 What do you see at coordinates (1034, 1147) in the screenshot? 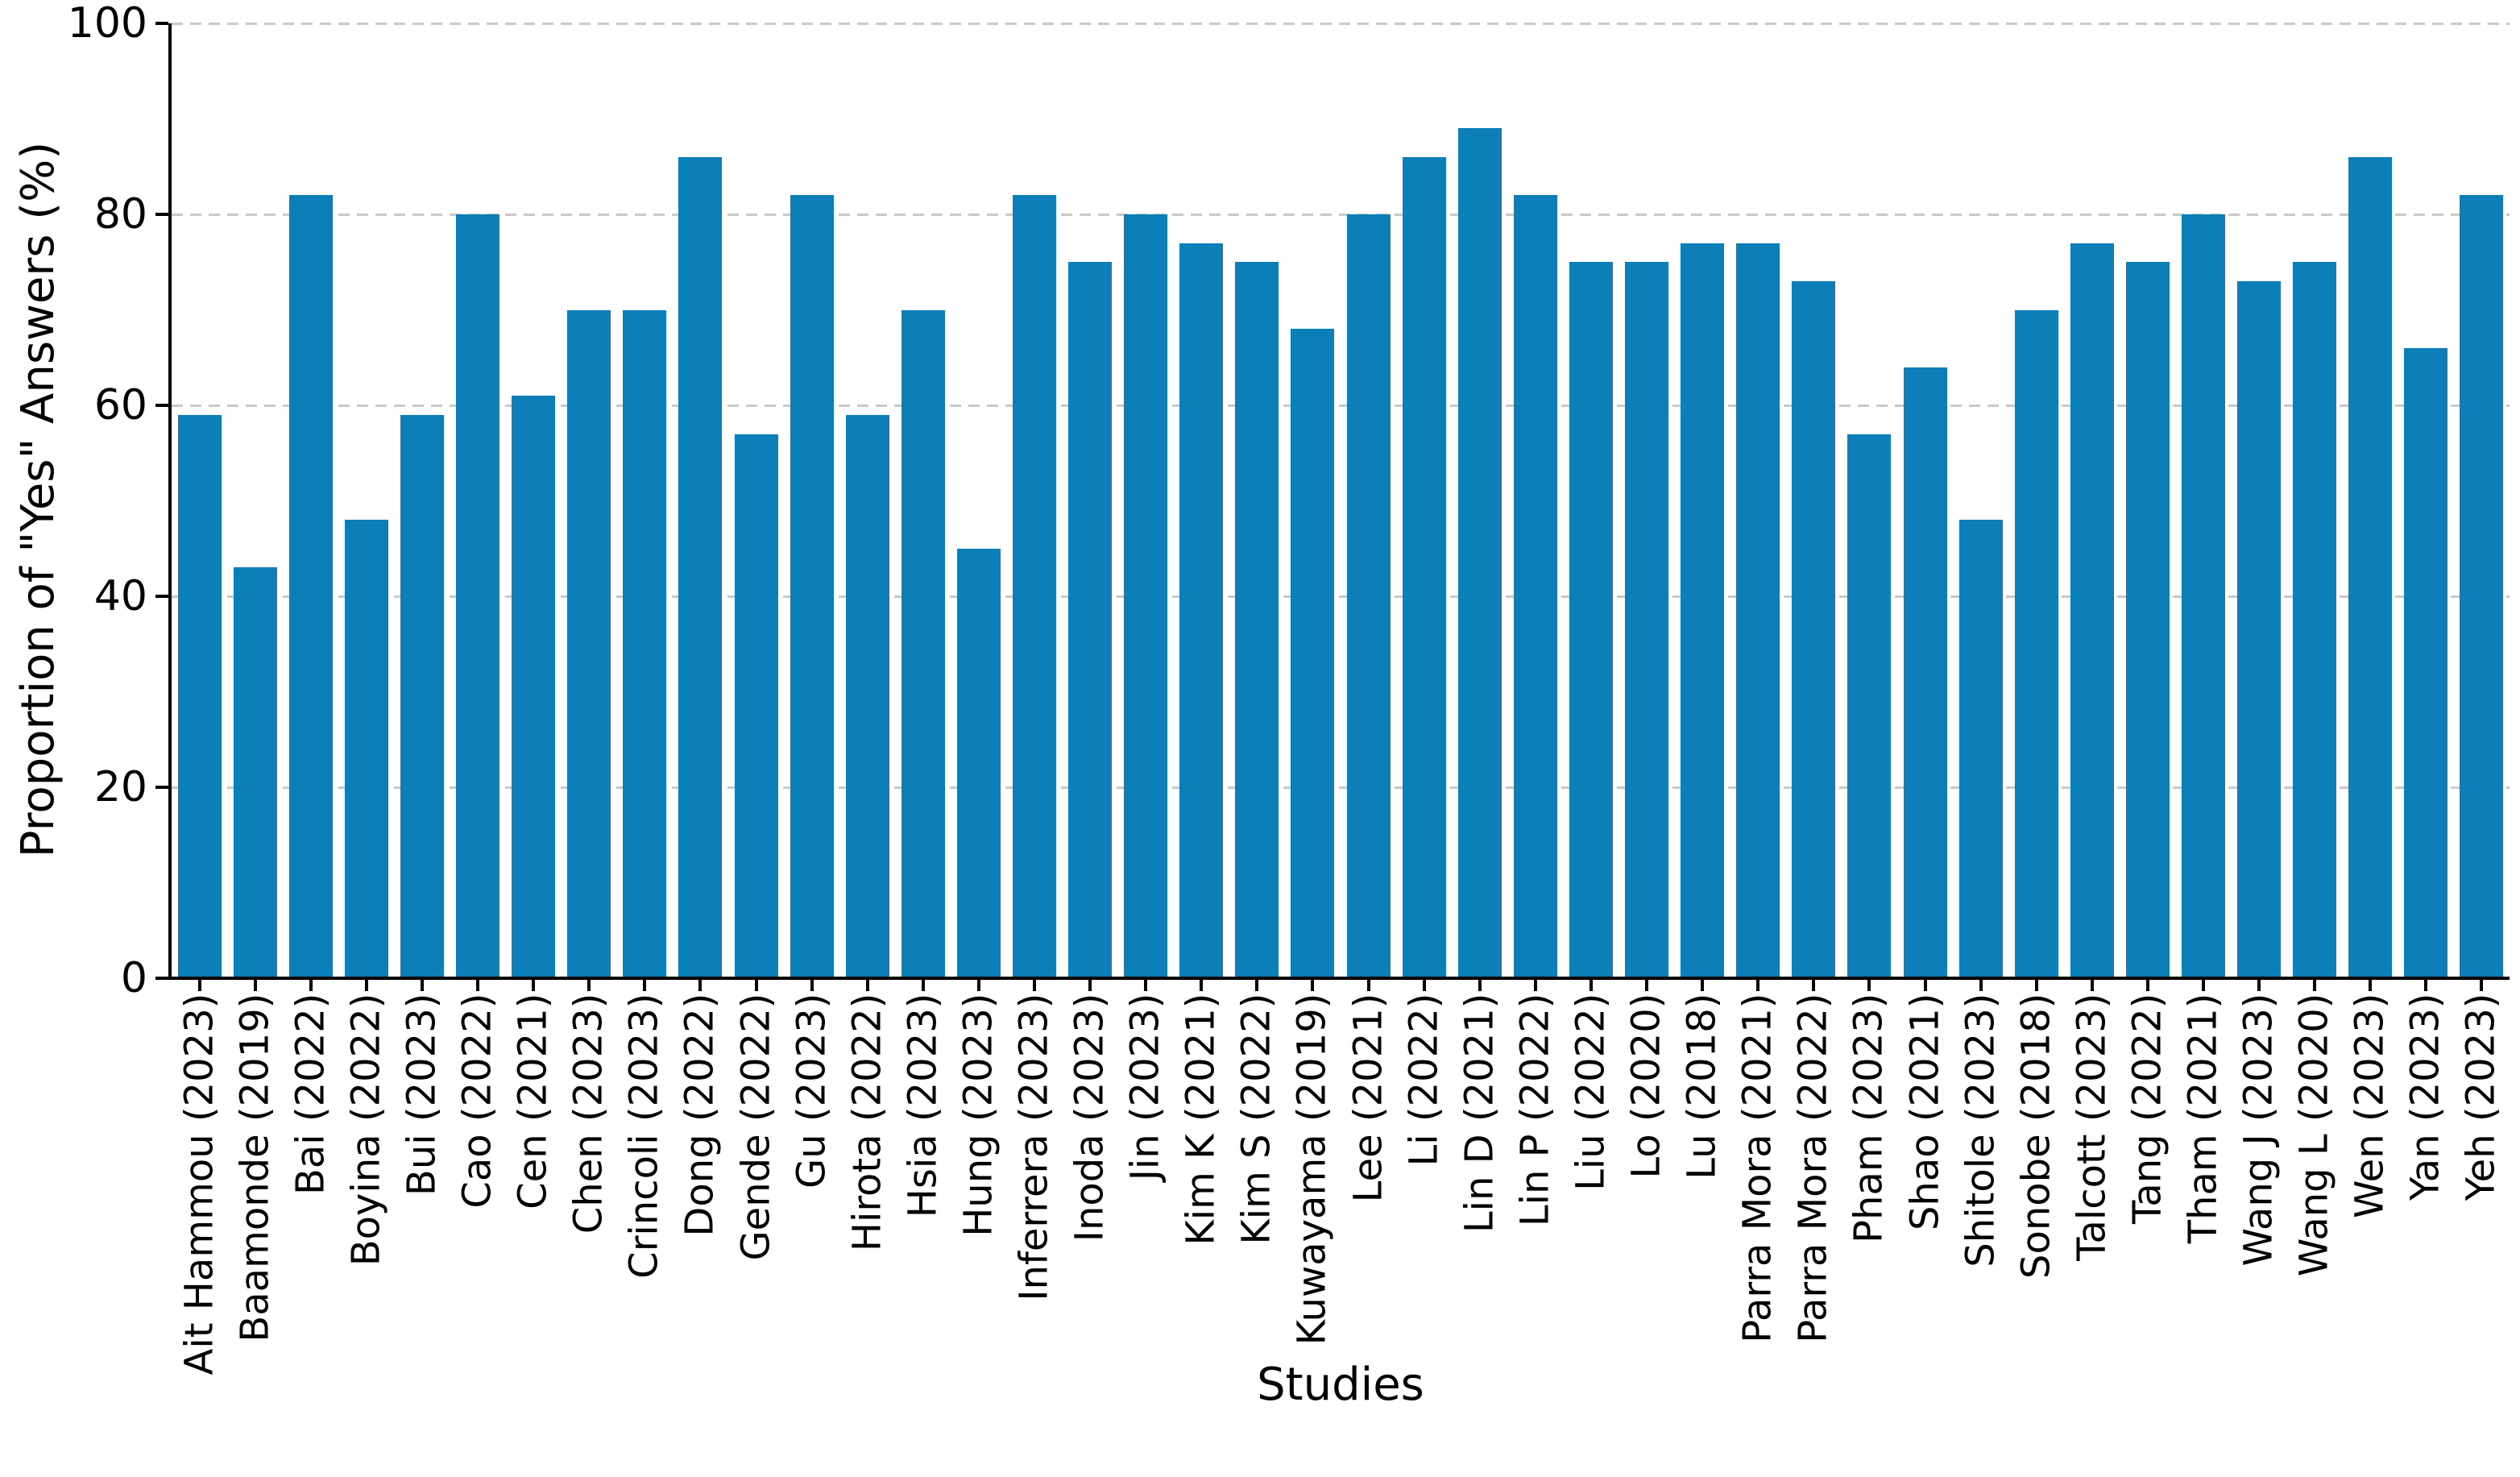
I see `x-tick-label: Inferrera (2023)` at bounding box center [1034, 1147].